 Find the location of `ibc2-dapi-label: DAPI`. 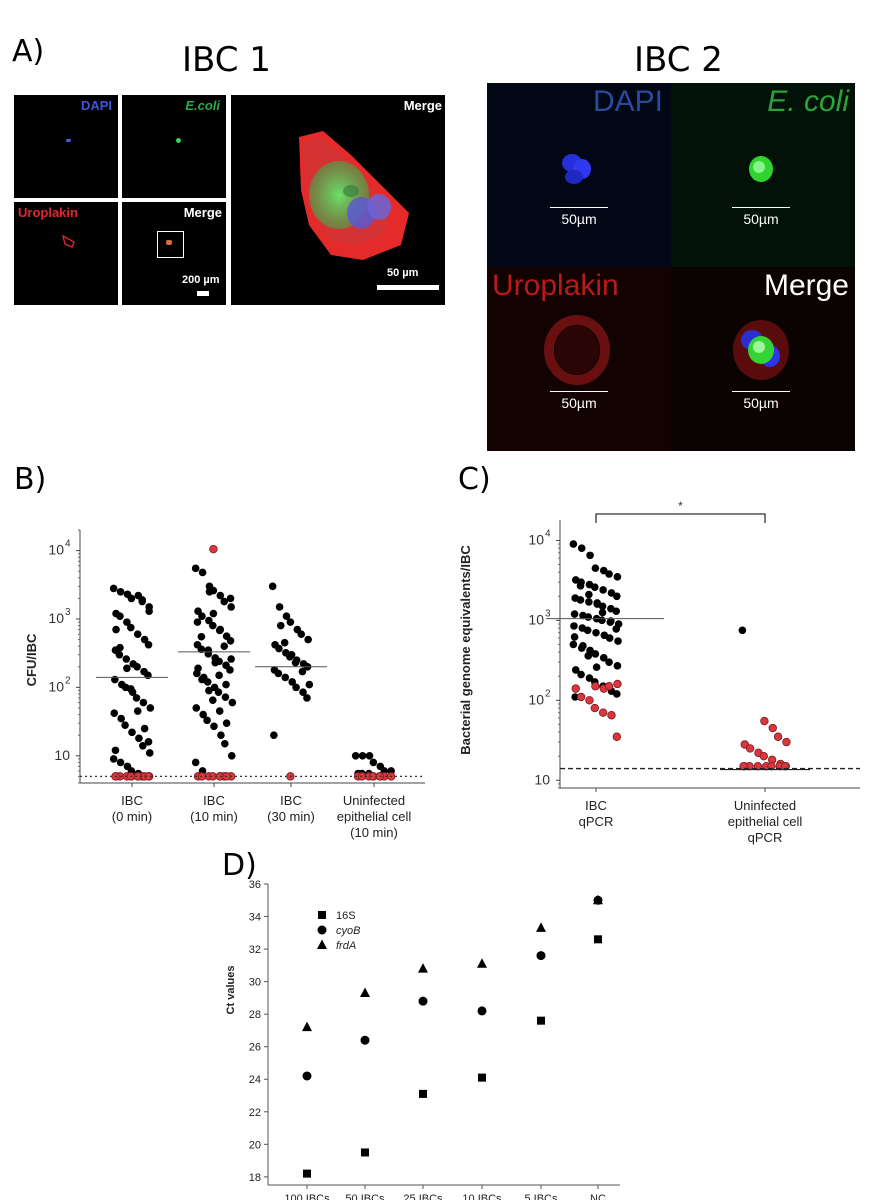

ibc2-dapi-label: DAPI is located at coordinates (627, 101).